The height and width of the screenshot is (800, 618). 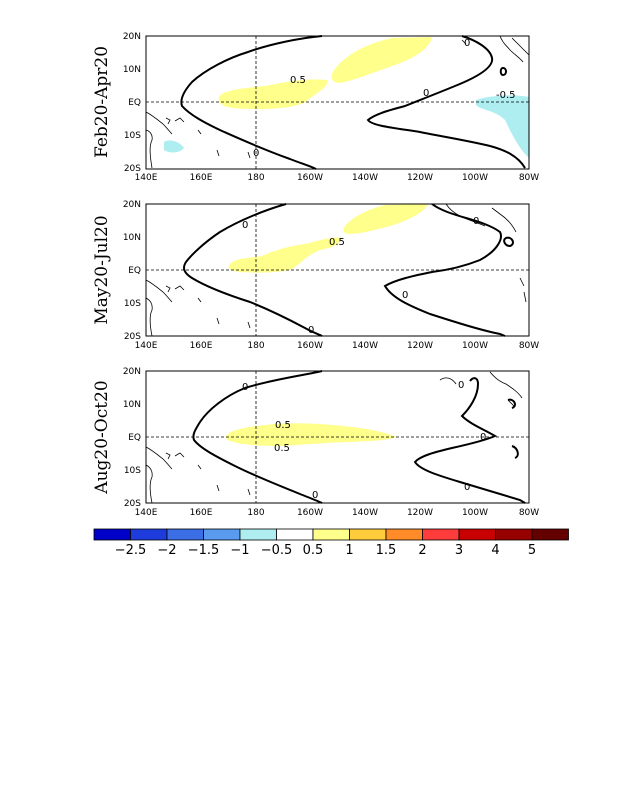 What do you see at coordinates (381, 60) in the screenshot?
I see `panel-1-positive-anomaly-region-north` at bounding box center [381, 60].